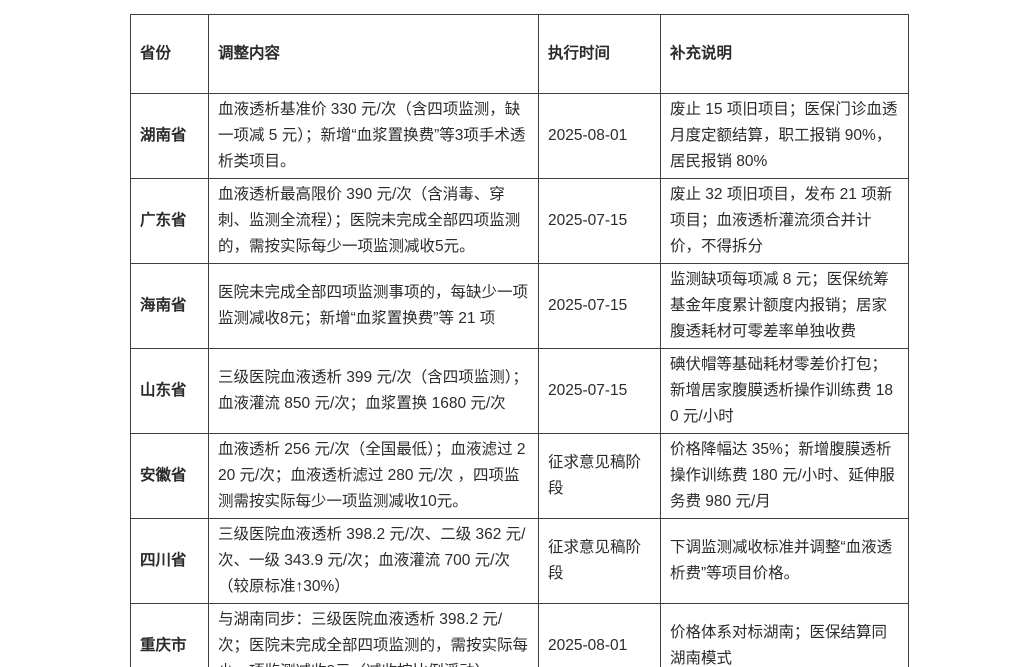 The width and height of the screenshot is (1015, 667). Describe the element at coordinates (169, 221) in the screenshot. I see `cell-province: 广东省` at that location.